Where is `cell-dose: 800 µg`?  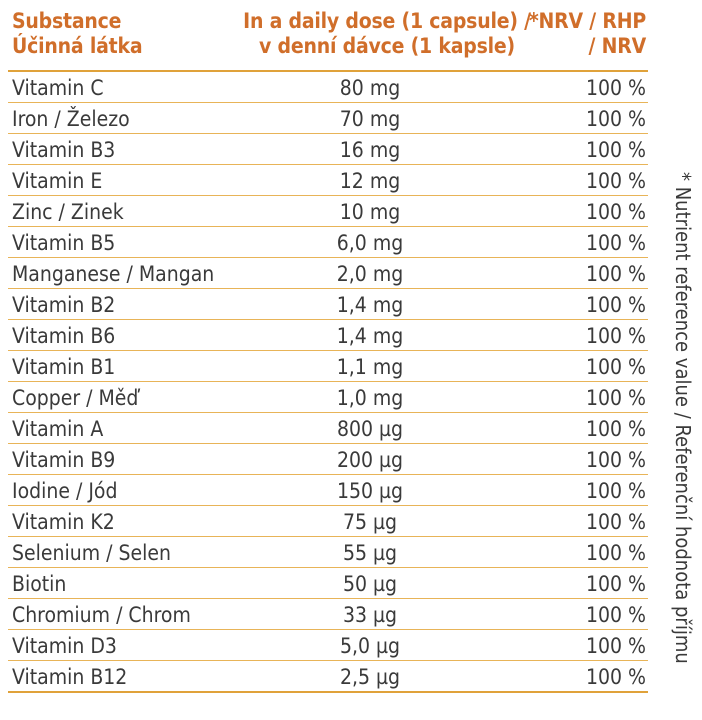
cell-dose: 800 µg is located at coordinates (370, 429).